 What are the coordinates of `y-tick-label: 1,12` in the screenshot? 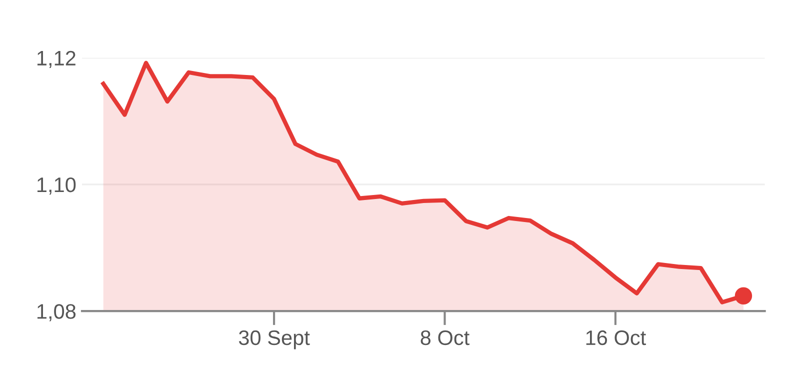 It's located at (56, 59).